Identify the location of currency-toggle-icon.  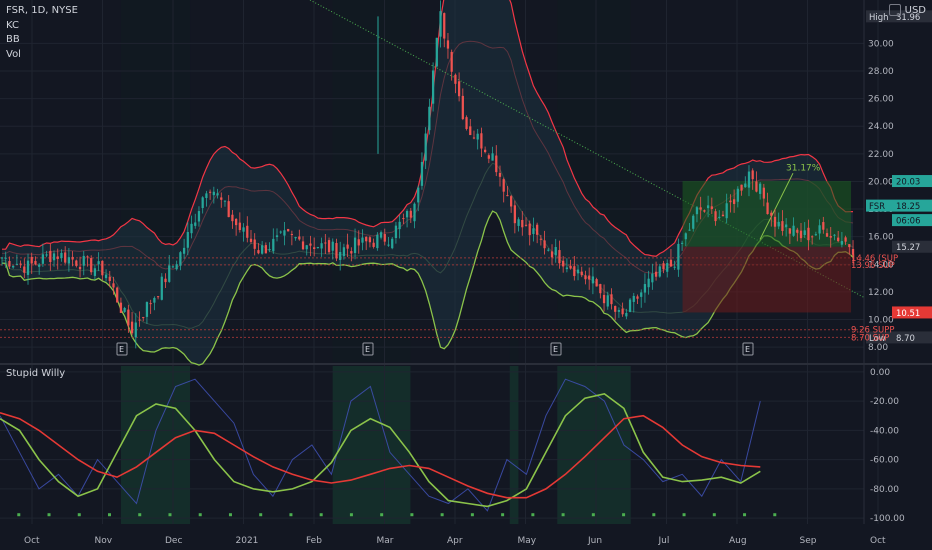
(894, 10).